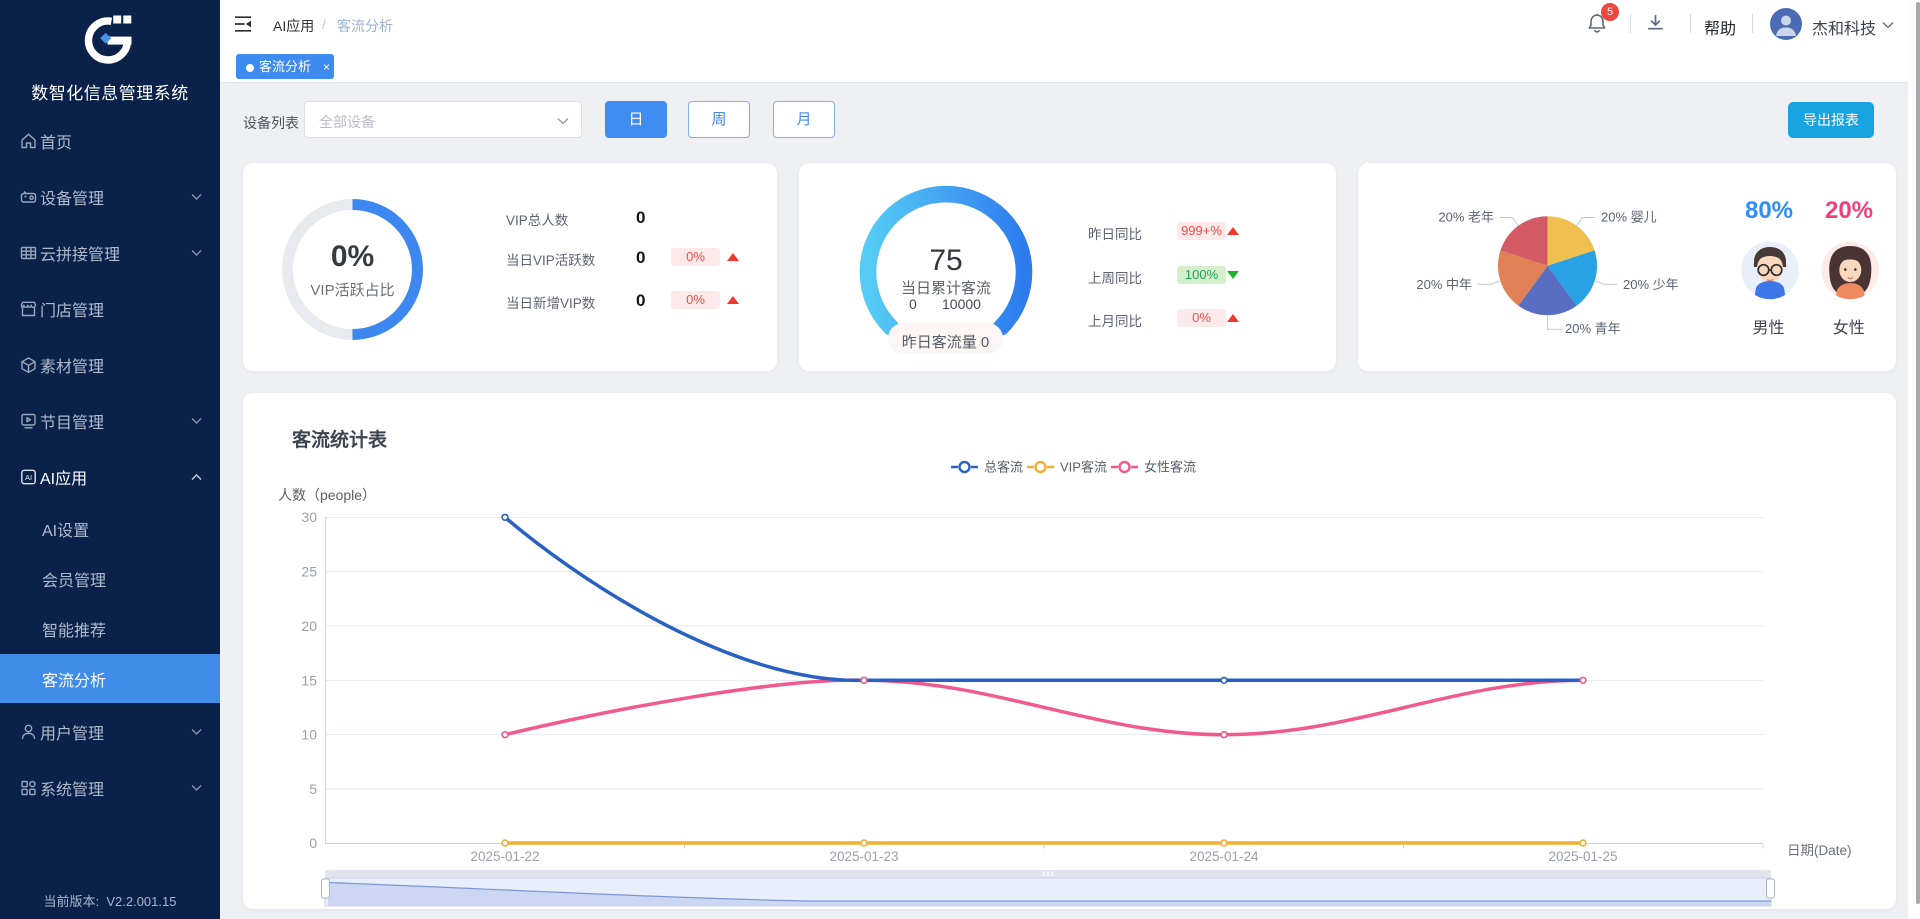 The height and width of the screenshot is (919, 1920). I want to click on svg-text: 女性客流, so click(1170, 467).